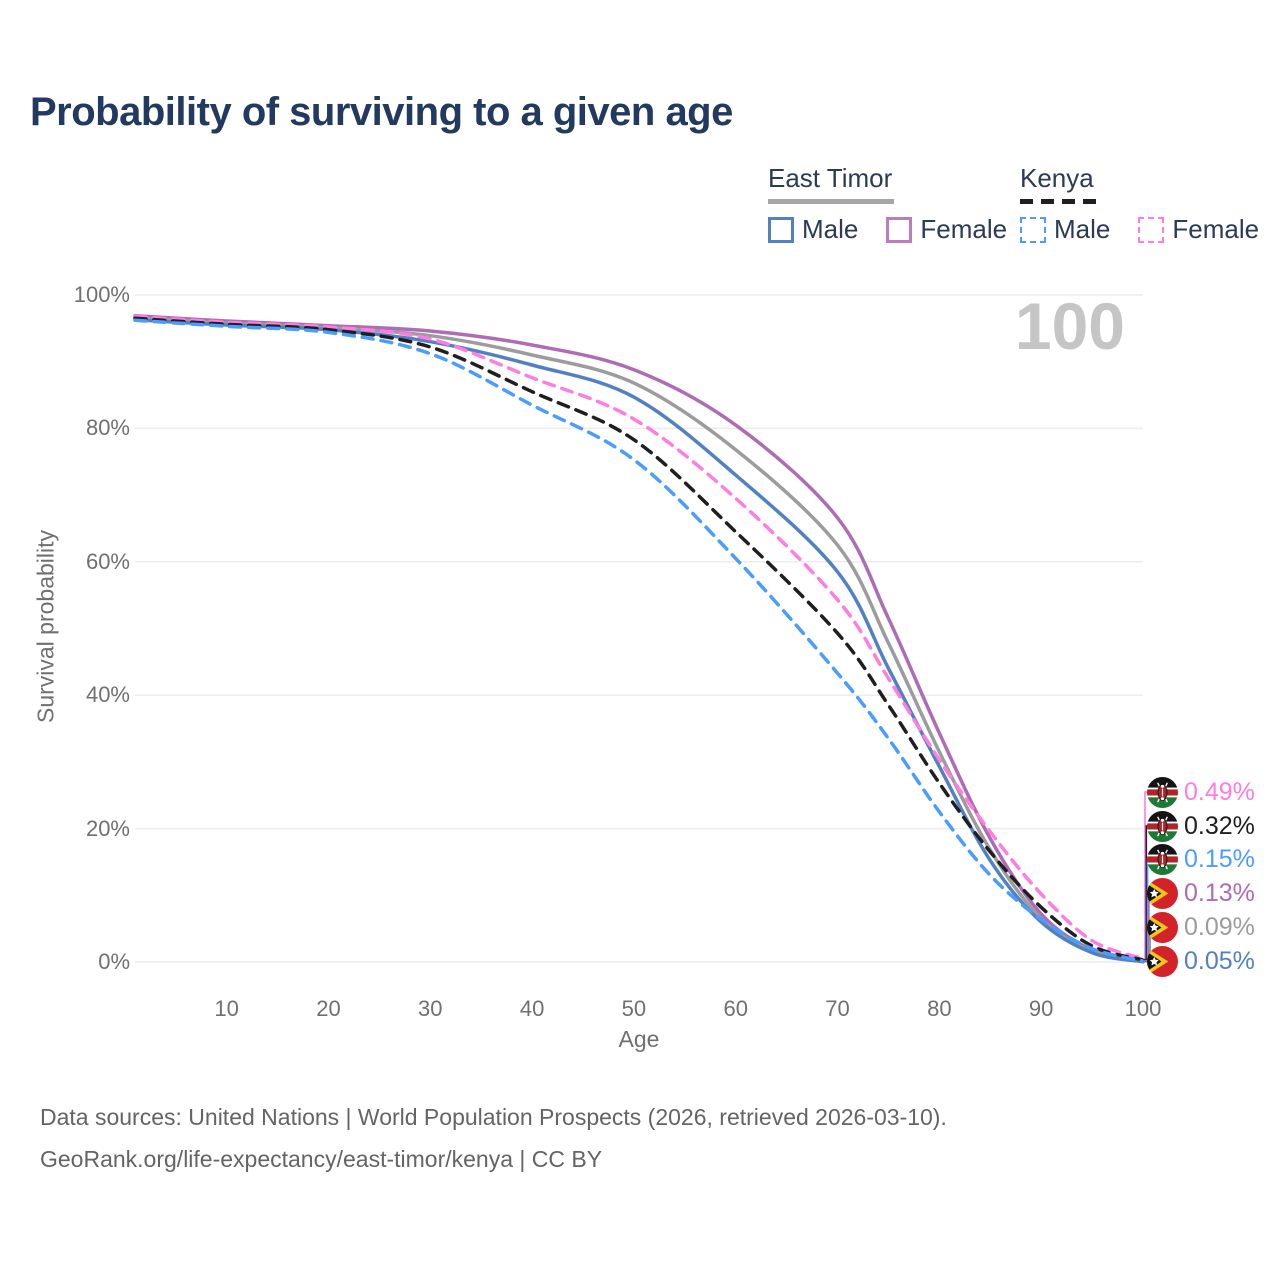  What do you see at coordinates (1219, 791) in the screenshot?
I see `end-label-value: 0.49%` at bounding box center [1219, 791].